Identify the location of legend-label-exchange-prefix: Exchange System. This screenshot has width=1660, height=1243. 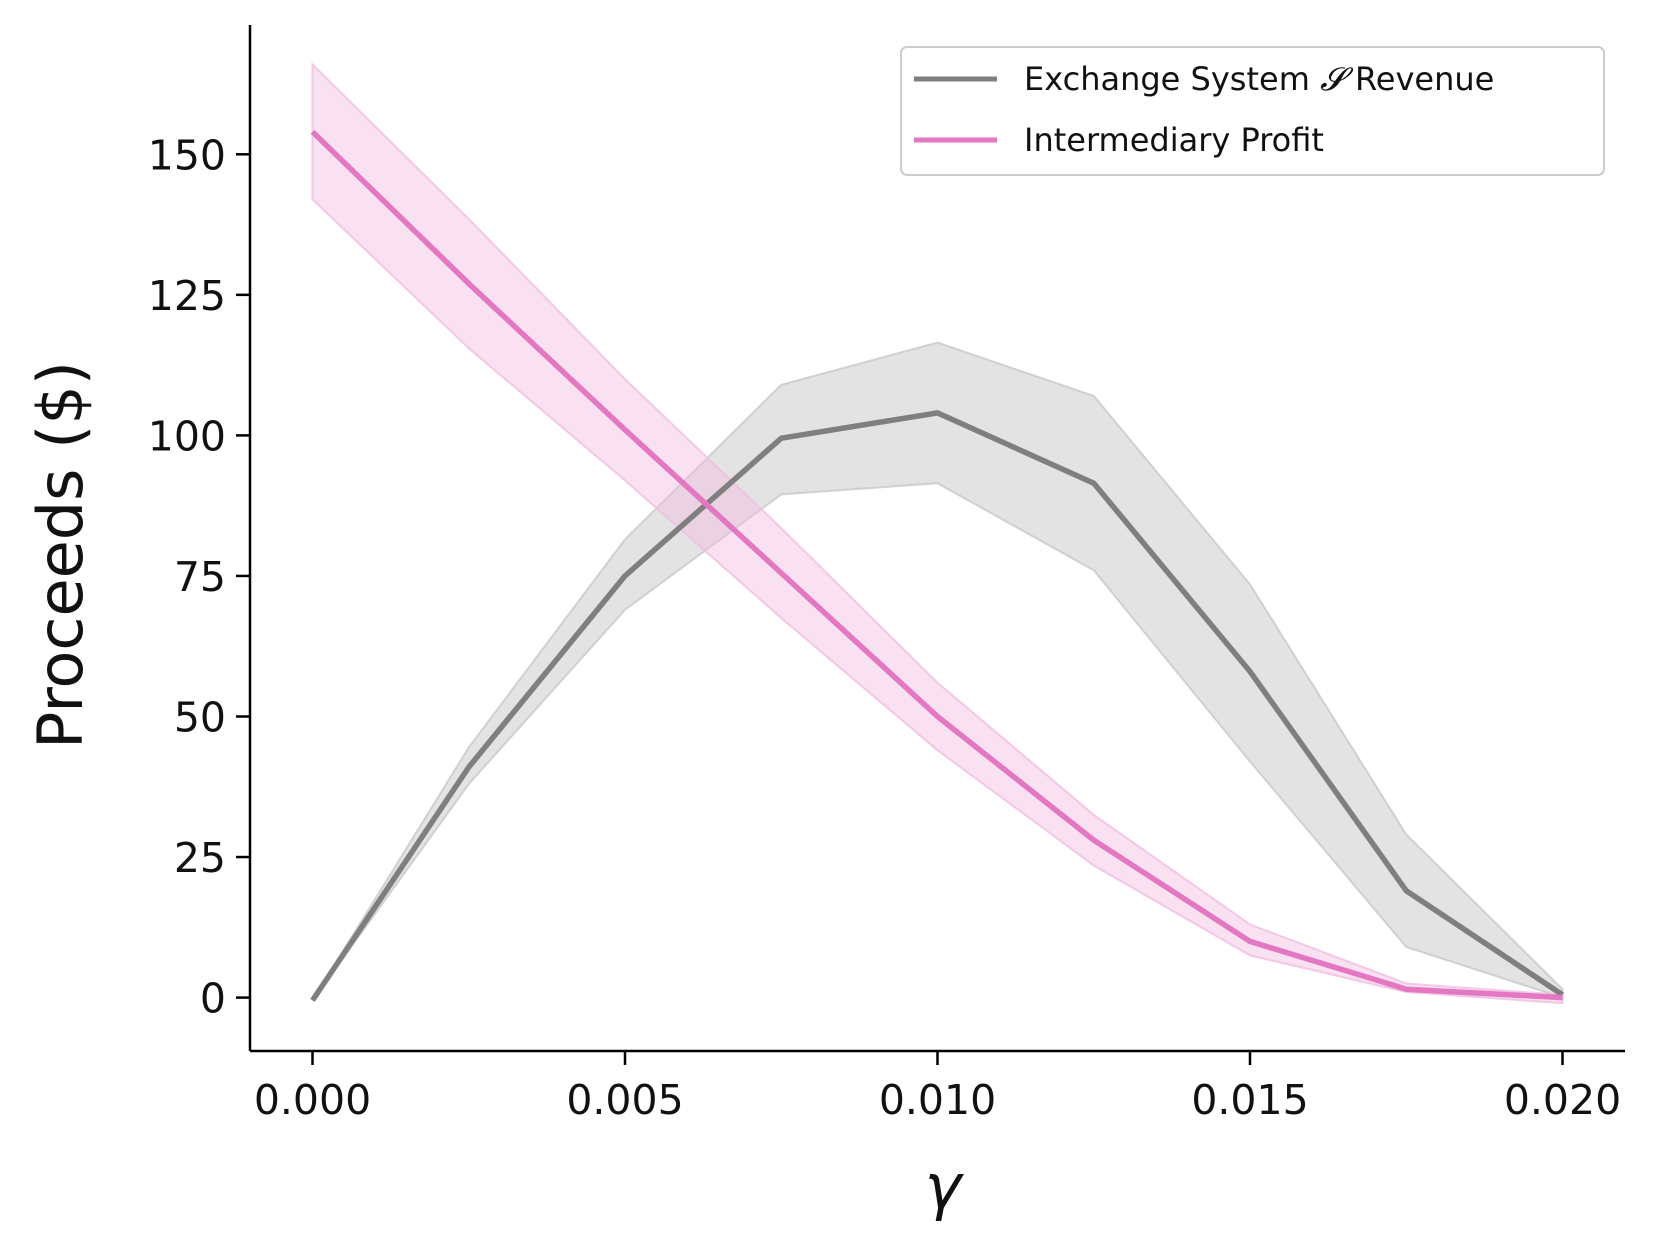
(1172, 79).